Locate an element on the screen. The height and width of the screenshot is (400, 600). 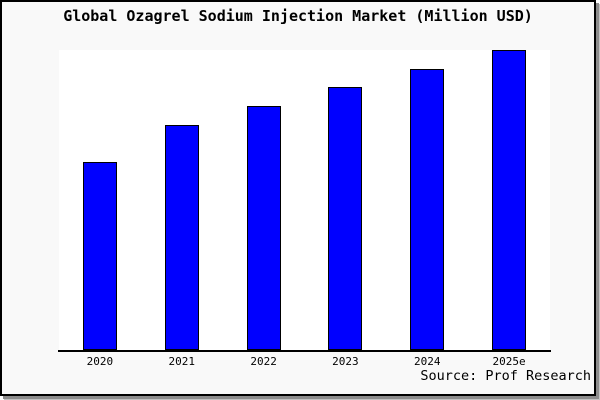
x-tick-label-2025e: 2025e is located at coordinates (509, 361).